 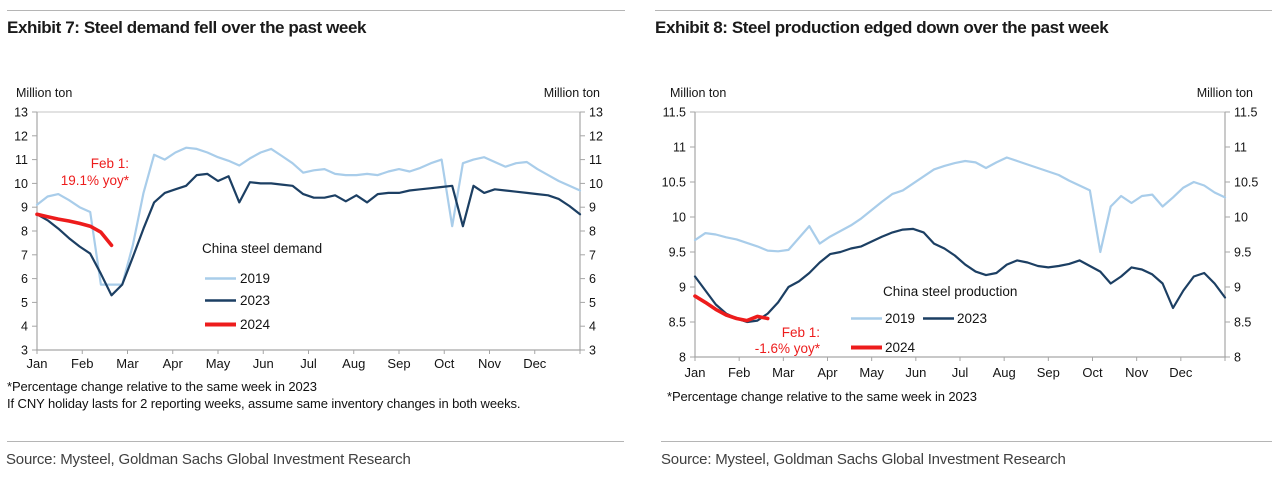 I want to click on top-rule-left, so click(x=316, y=10).